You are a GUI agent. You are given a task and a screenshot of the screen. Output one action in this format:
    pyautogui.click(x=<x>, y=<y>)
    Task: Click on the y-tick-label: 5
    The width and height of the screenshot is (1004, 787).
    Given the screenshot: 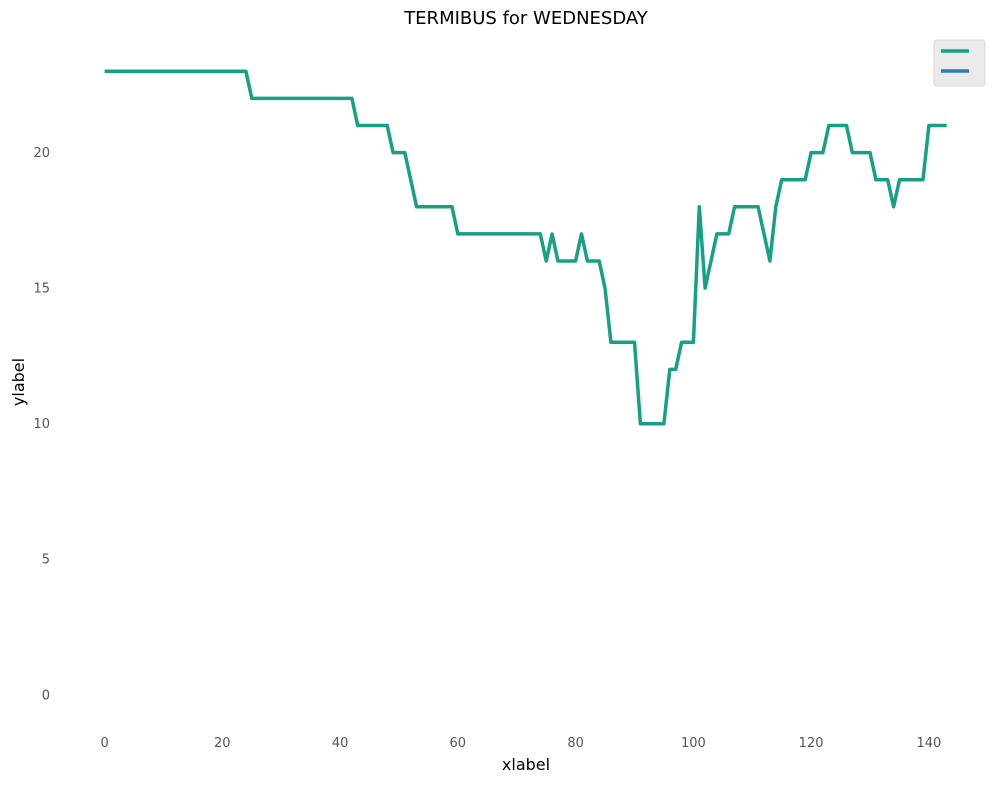 What is the action you would take?
    pyautogui.click(x=46, y=560)
    